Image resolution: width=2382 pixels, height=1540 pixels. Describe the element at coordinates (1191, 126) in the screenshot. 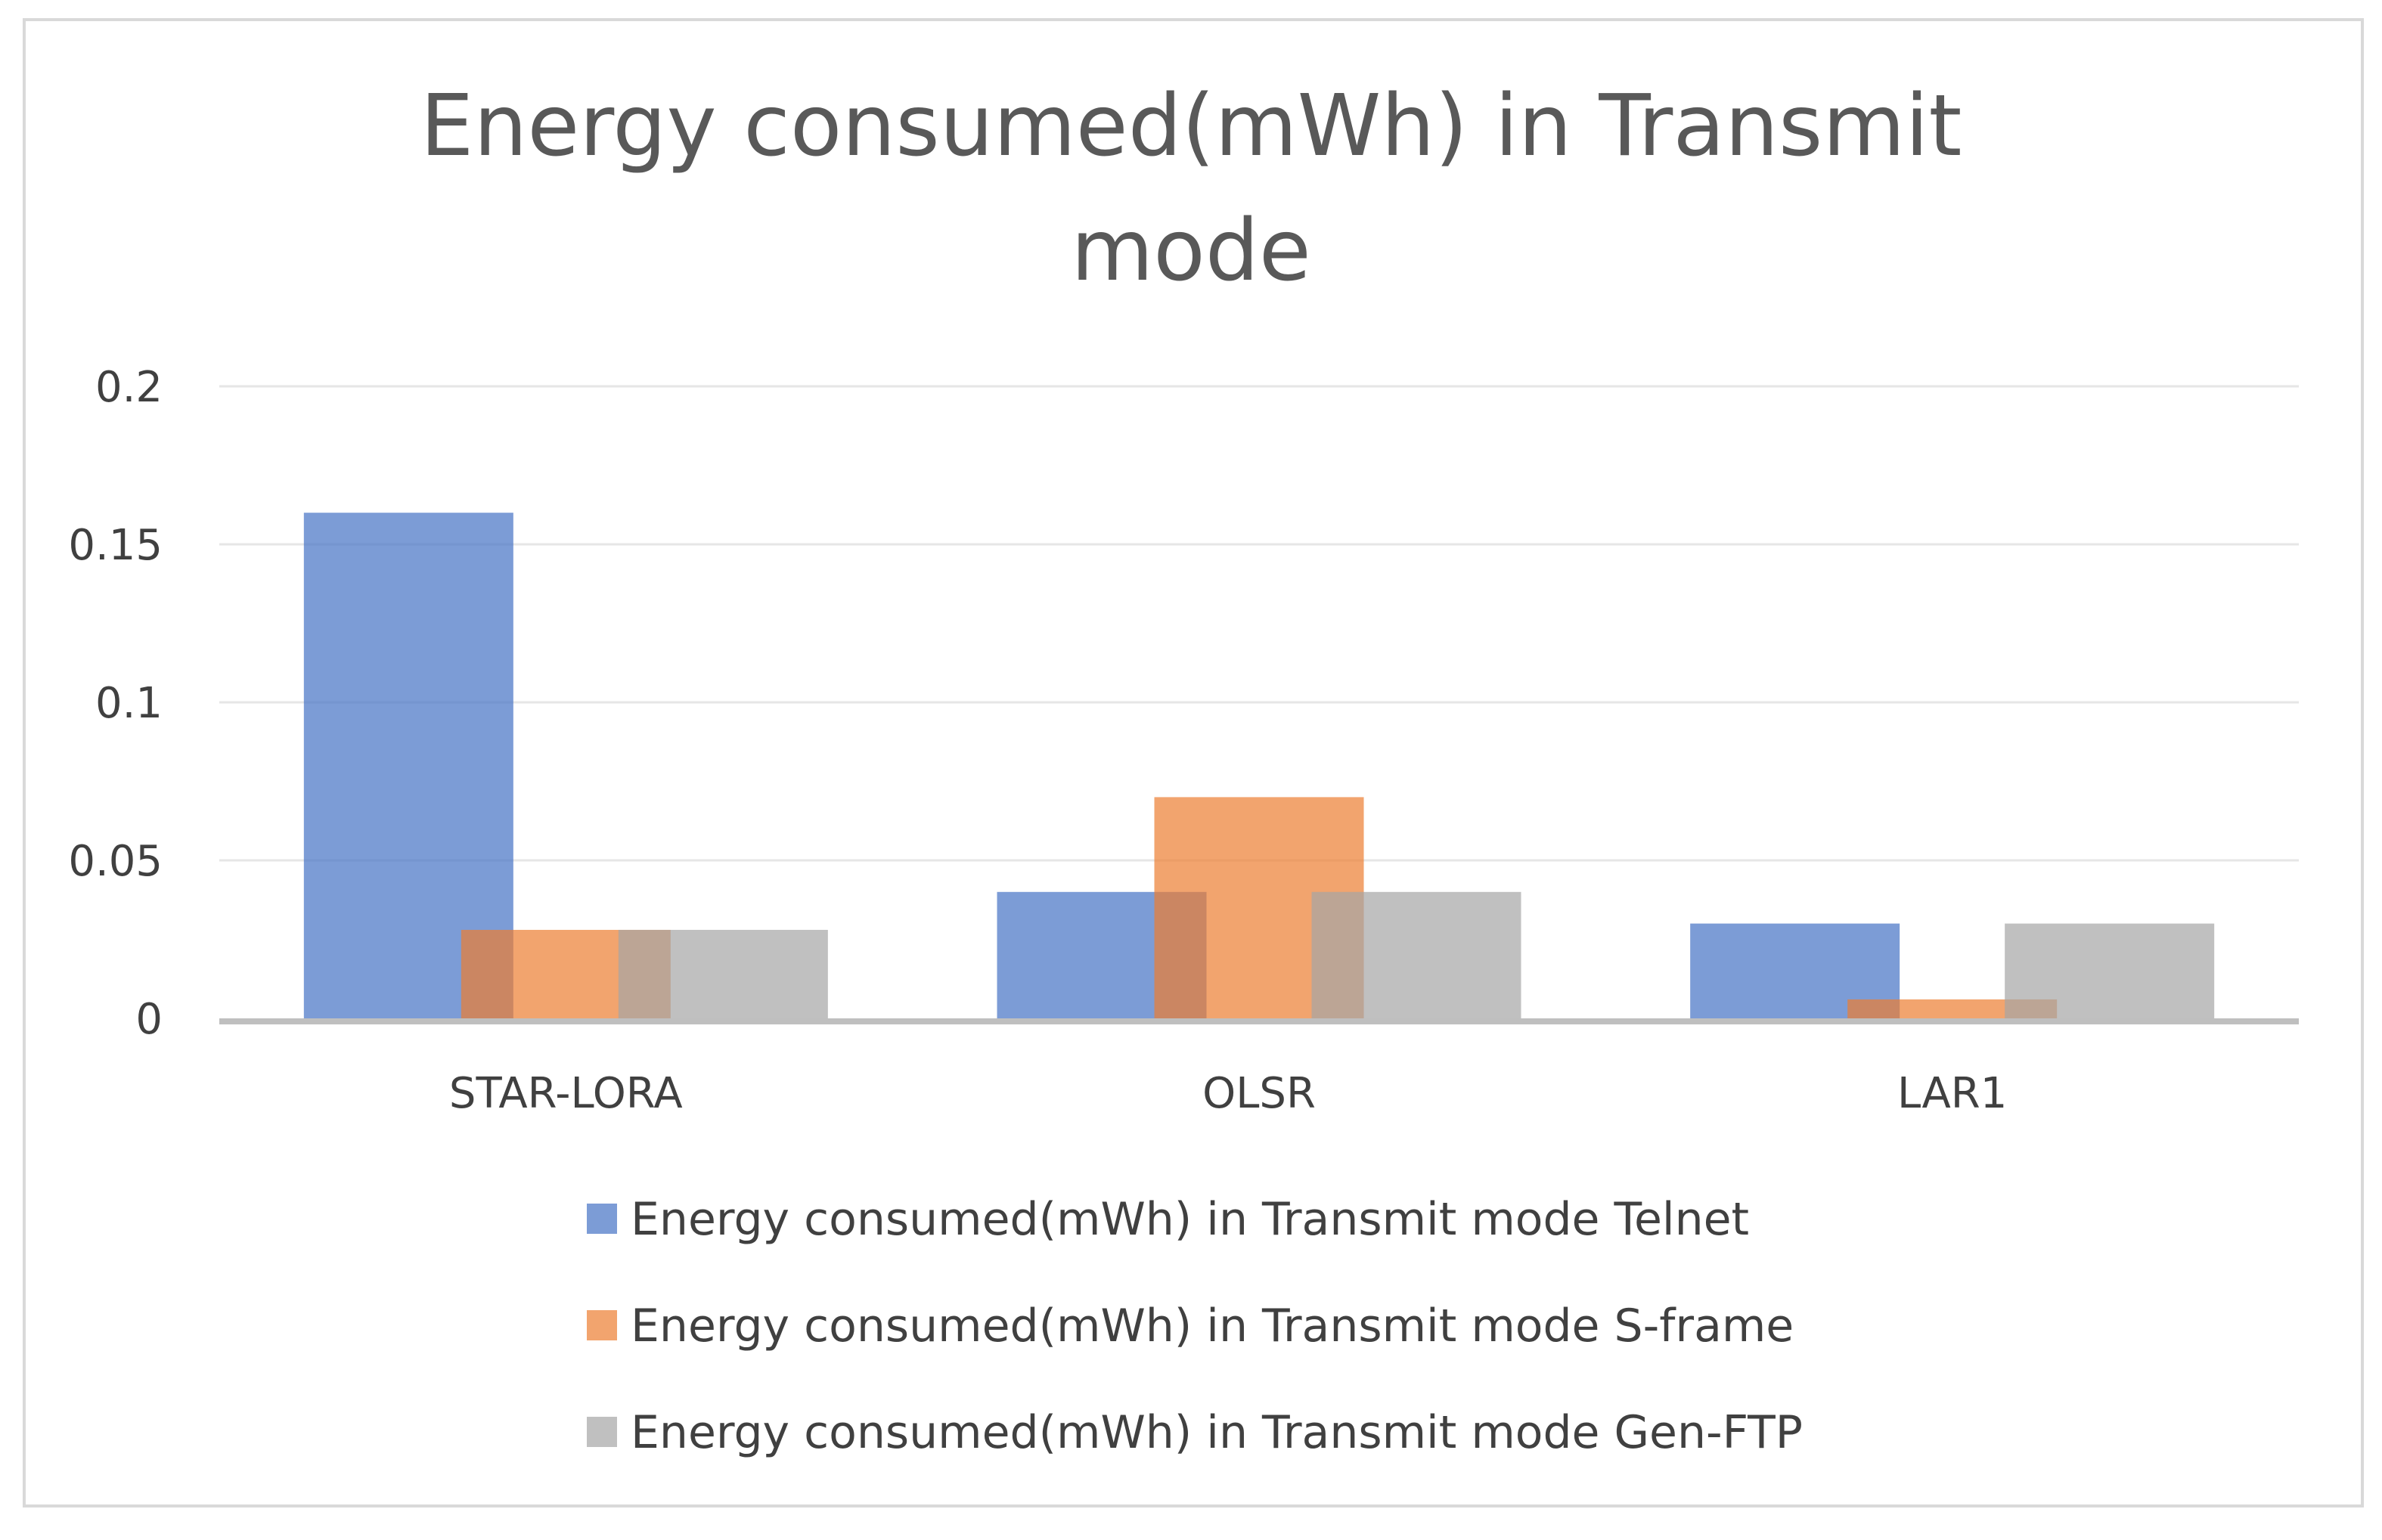

I see `chart-title-line-1: Energy consumed(mWh) in Transmit` at that location.